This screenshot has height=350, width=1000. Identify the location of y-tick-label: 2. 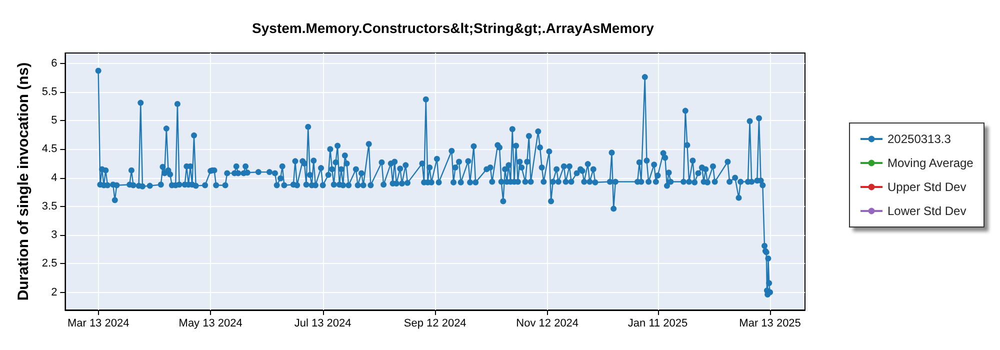
(54, 292).